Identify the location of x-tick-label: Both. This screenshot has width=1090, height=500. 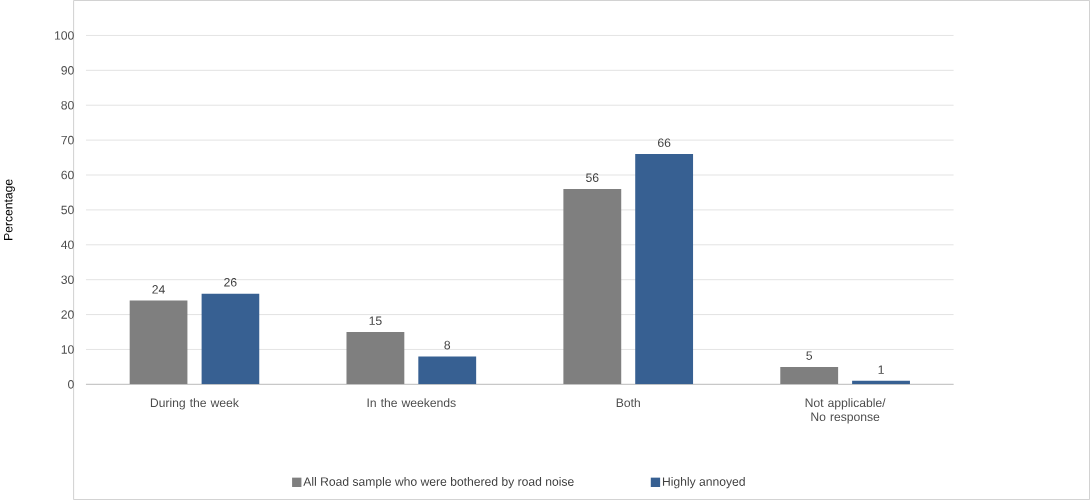
(628, 403).